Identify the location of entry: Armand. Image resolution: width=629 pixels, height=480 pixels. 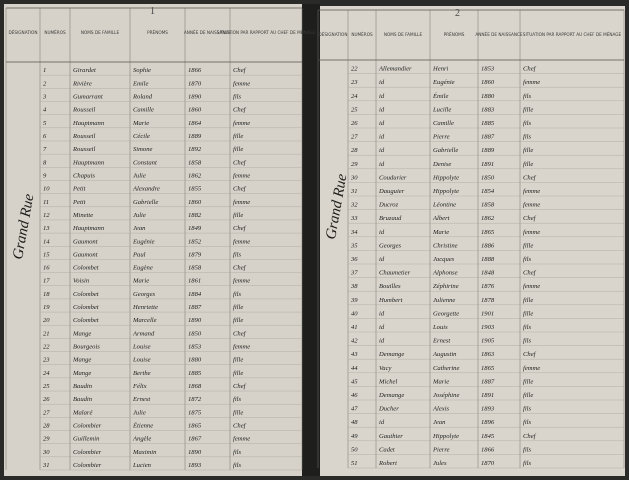
(143, 333).